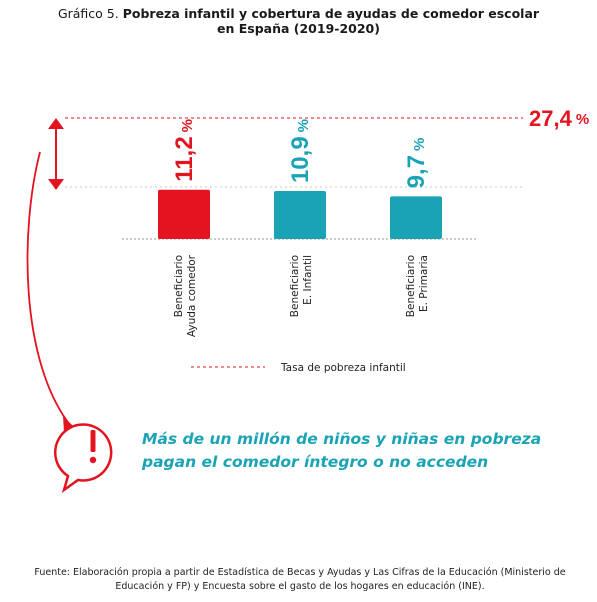 The height and width of the screenshot is (602, 597). Describe the element at coordinates (48, 288) in the screenshot. I see `connector-curve` at that location.